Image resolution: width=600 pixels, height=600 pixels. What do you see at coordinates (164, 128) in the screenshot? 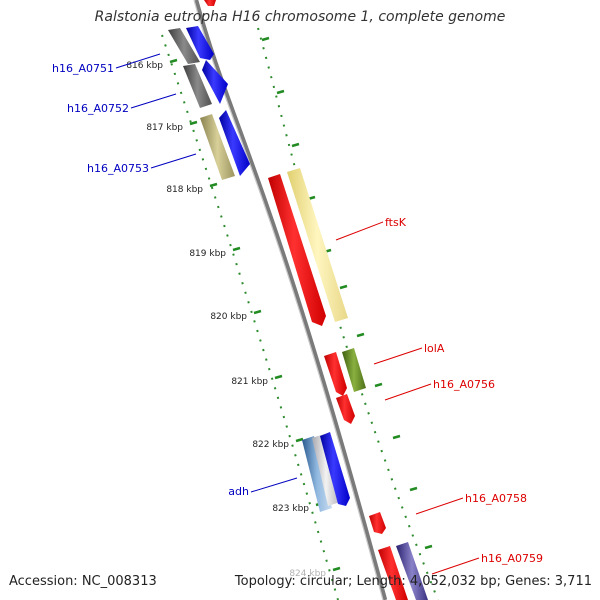
I see `tick-label: 817 kbp` at bounding box center [164, 128].